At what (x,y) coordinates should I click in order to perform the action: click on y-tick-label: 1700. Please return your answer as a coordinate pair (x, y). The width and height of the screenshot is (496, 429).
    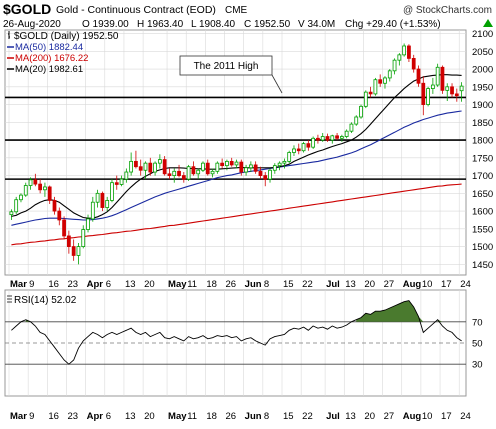
    Looking at the image, I should click on (482, 176).